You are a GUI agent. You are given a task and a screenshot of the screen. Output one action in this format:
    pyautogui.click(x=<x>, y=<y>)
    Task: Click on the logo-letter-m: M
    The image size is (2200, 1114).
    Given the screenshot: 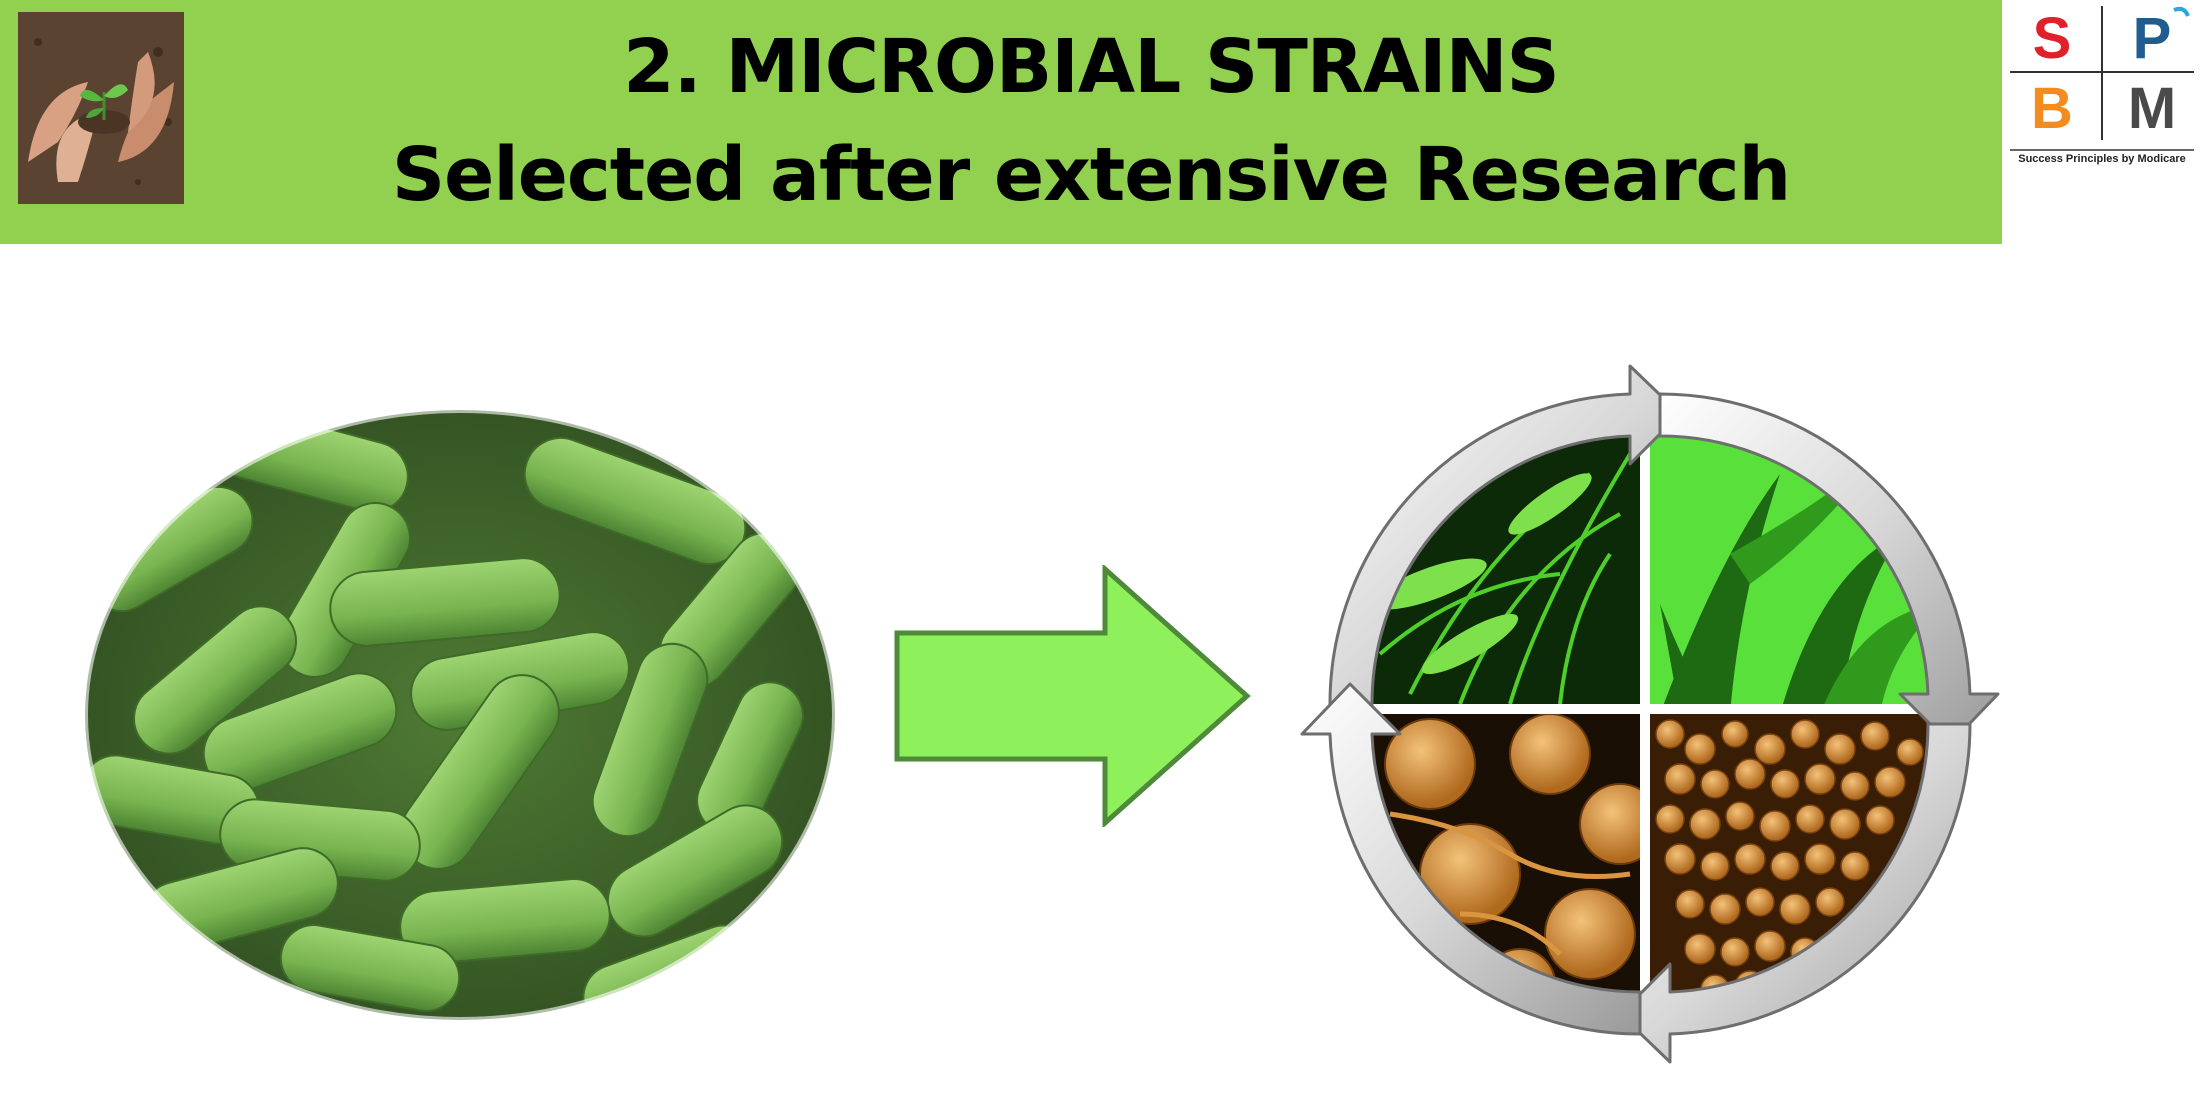 What is the action you would take?
    pyautogui.click(x=2152, y=108)
    